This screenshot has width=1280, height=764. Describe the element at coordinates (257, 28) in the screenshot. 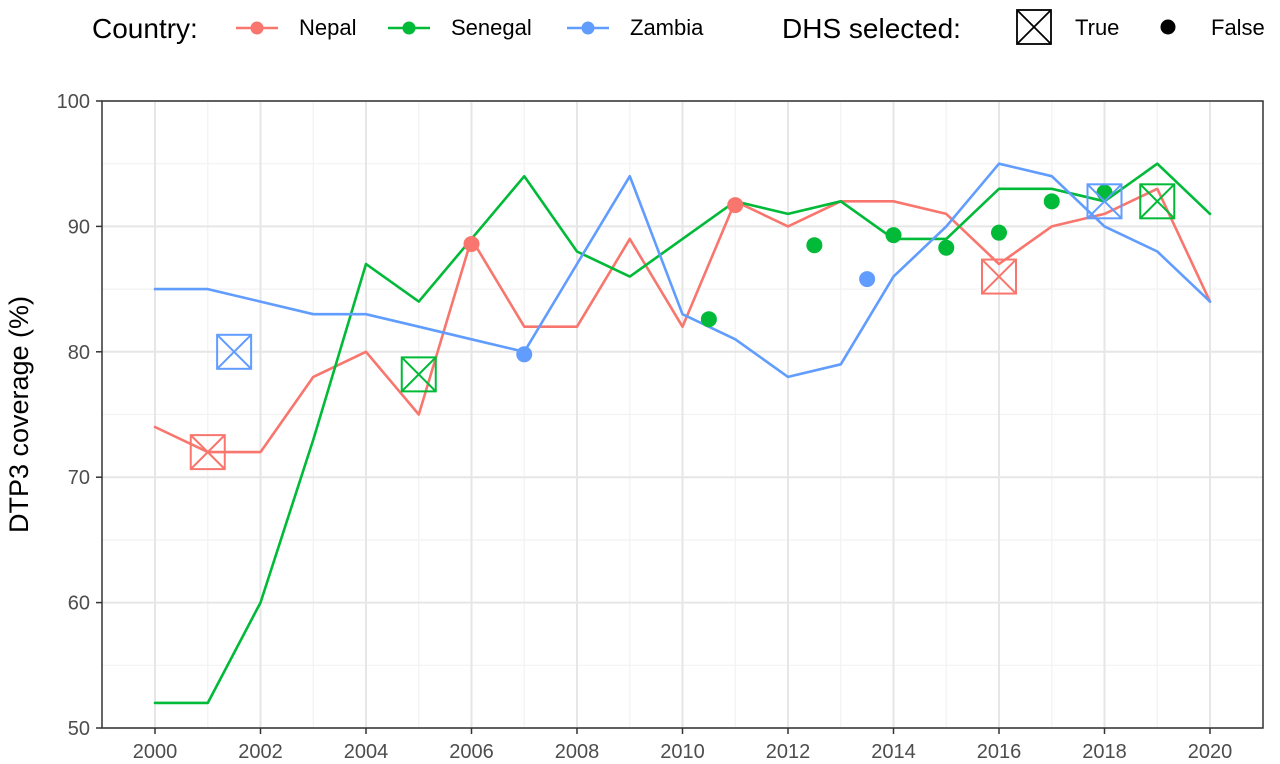

I see `legend-point-nepal` at that location.